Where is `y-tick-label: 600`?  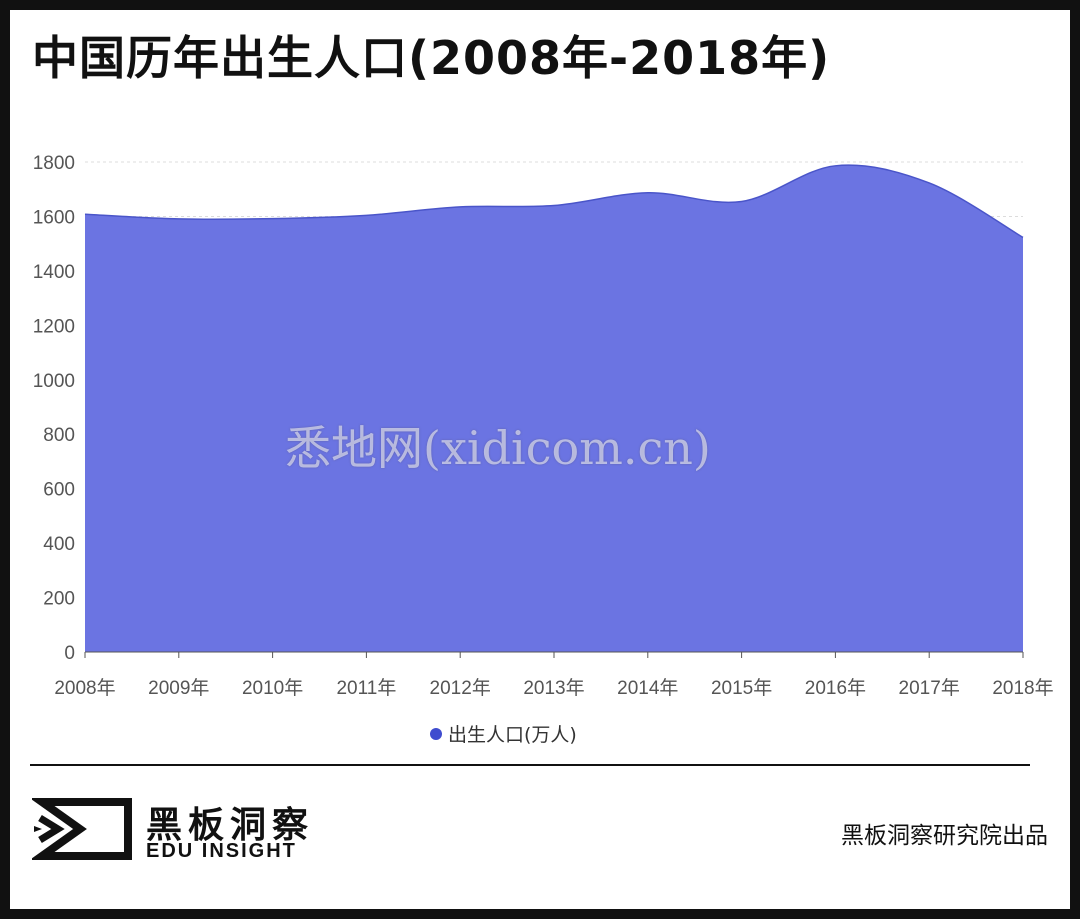
y-tick-label: 600 is located at coordinates (59, 490).